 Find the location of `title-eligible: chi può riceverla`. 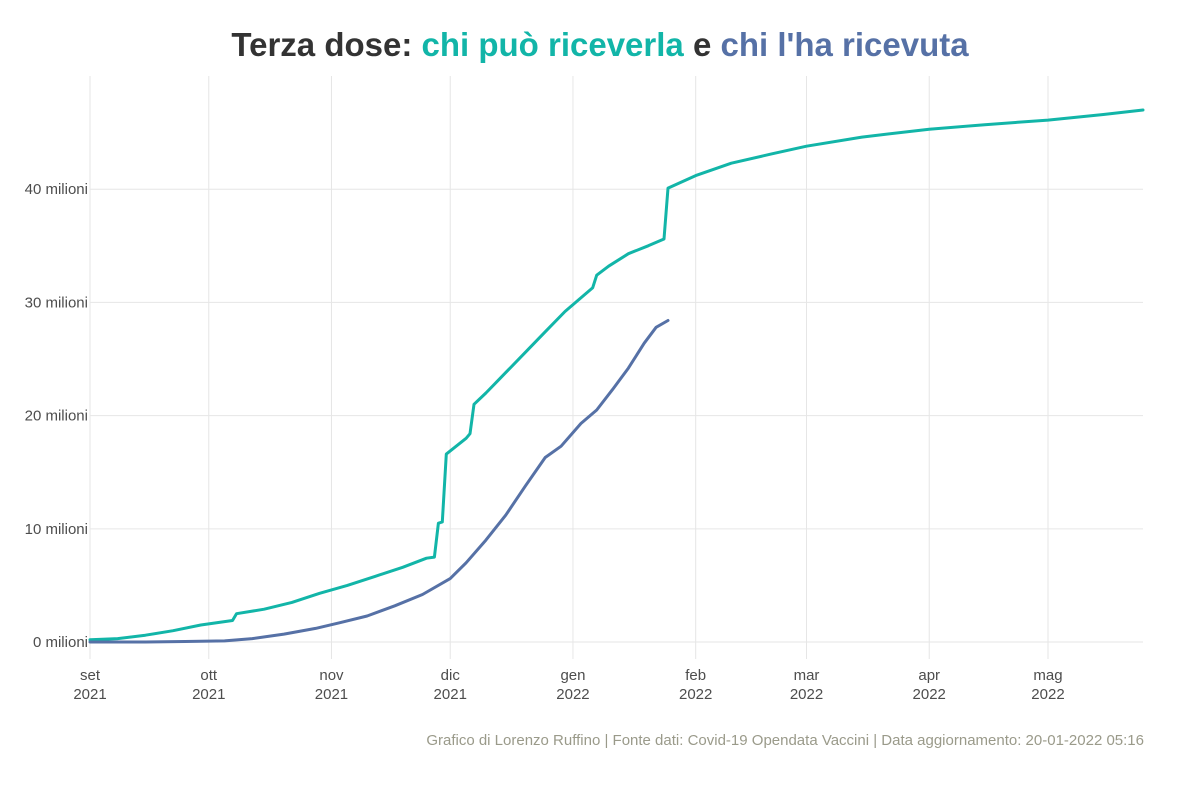

title-eligible: chi può riceverla is located at coordinates (552, 44).